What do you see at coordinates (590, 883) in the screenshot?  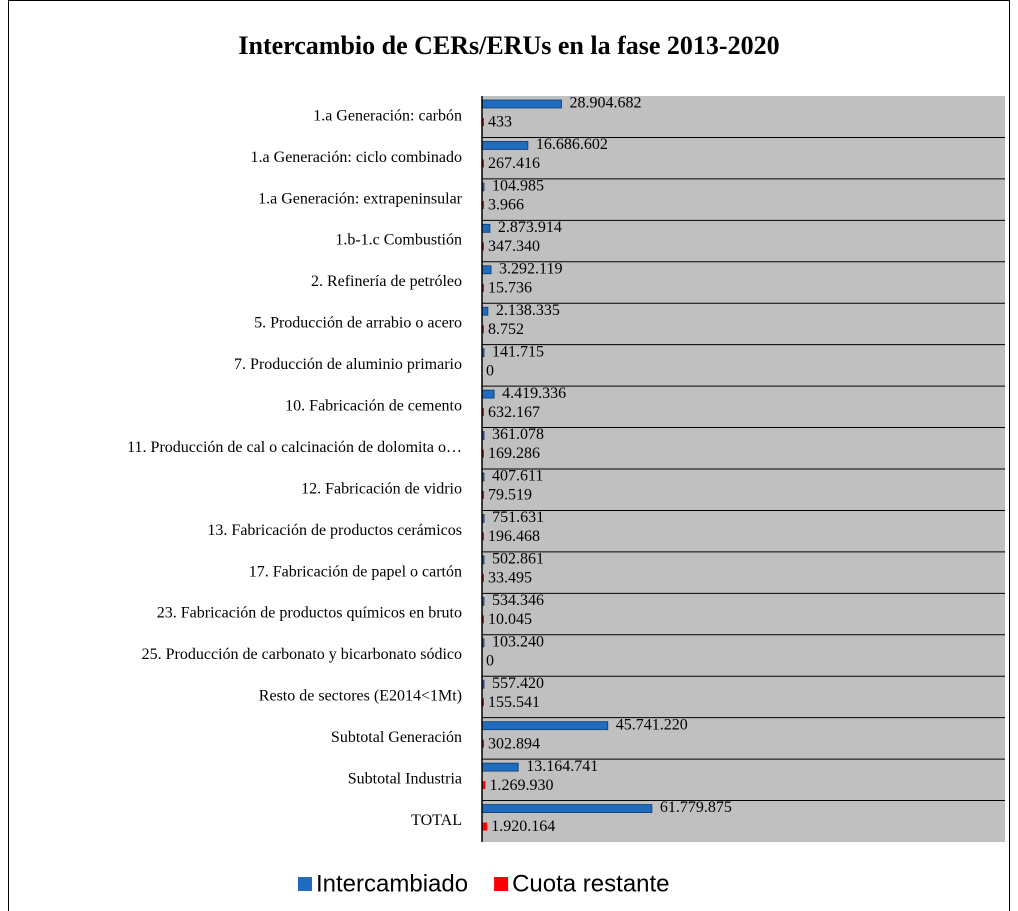 I see `legend-label: Cuota restante` at bounding box center [590, 883].